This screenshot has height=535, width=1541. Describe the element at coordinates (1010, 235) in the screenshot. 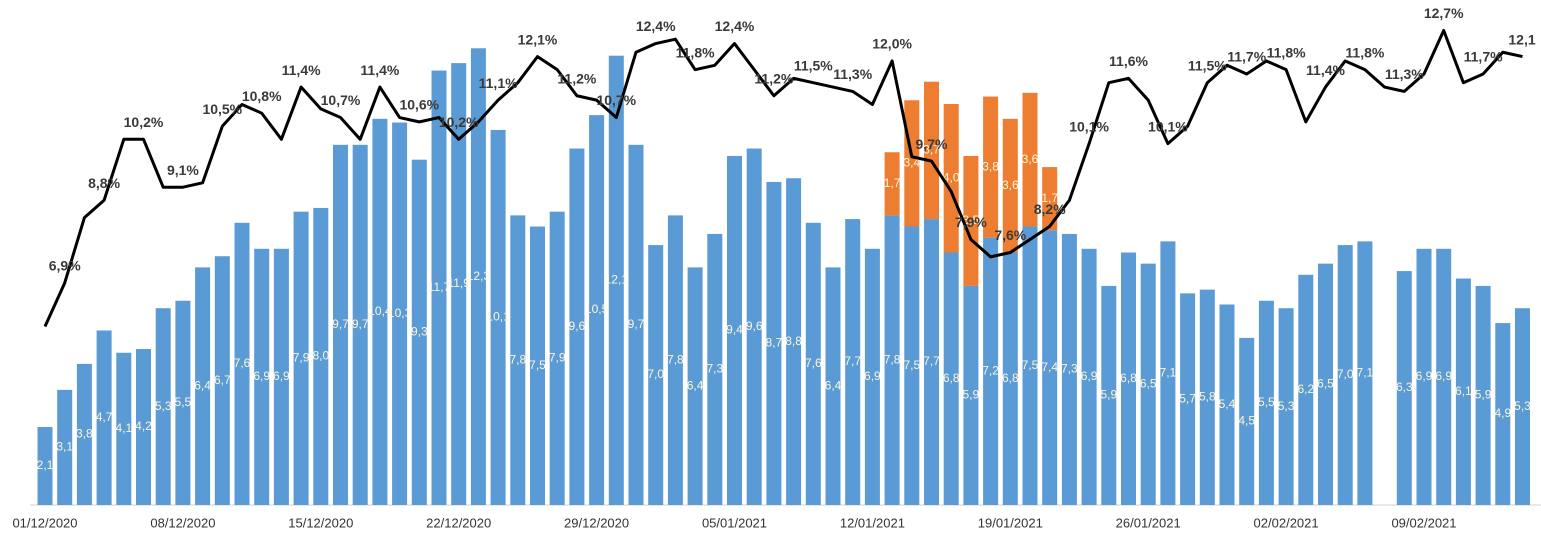

I see `line-label: 7,6%` at that location.